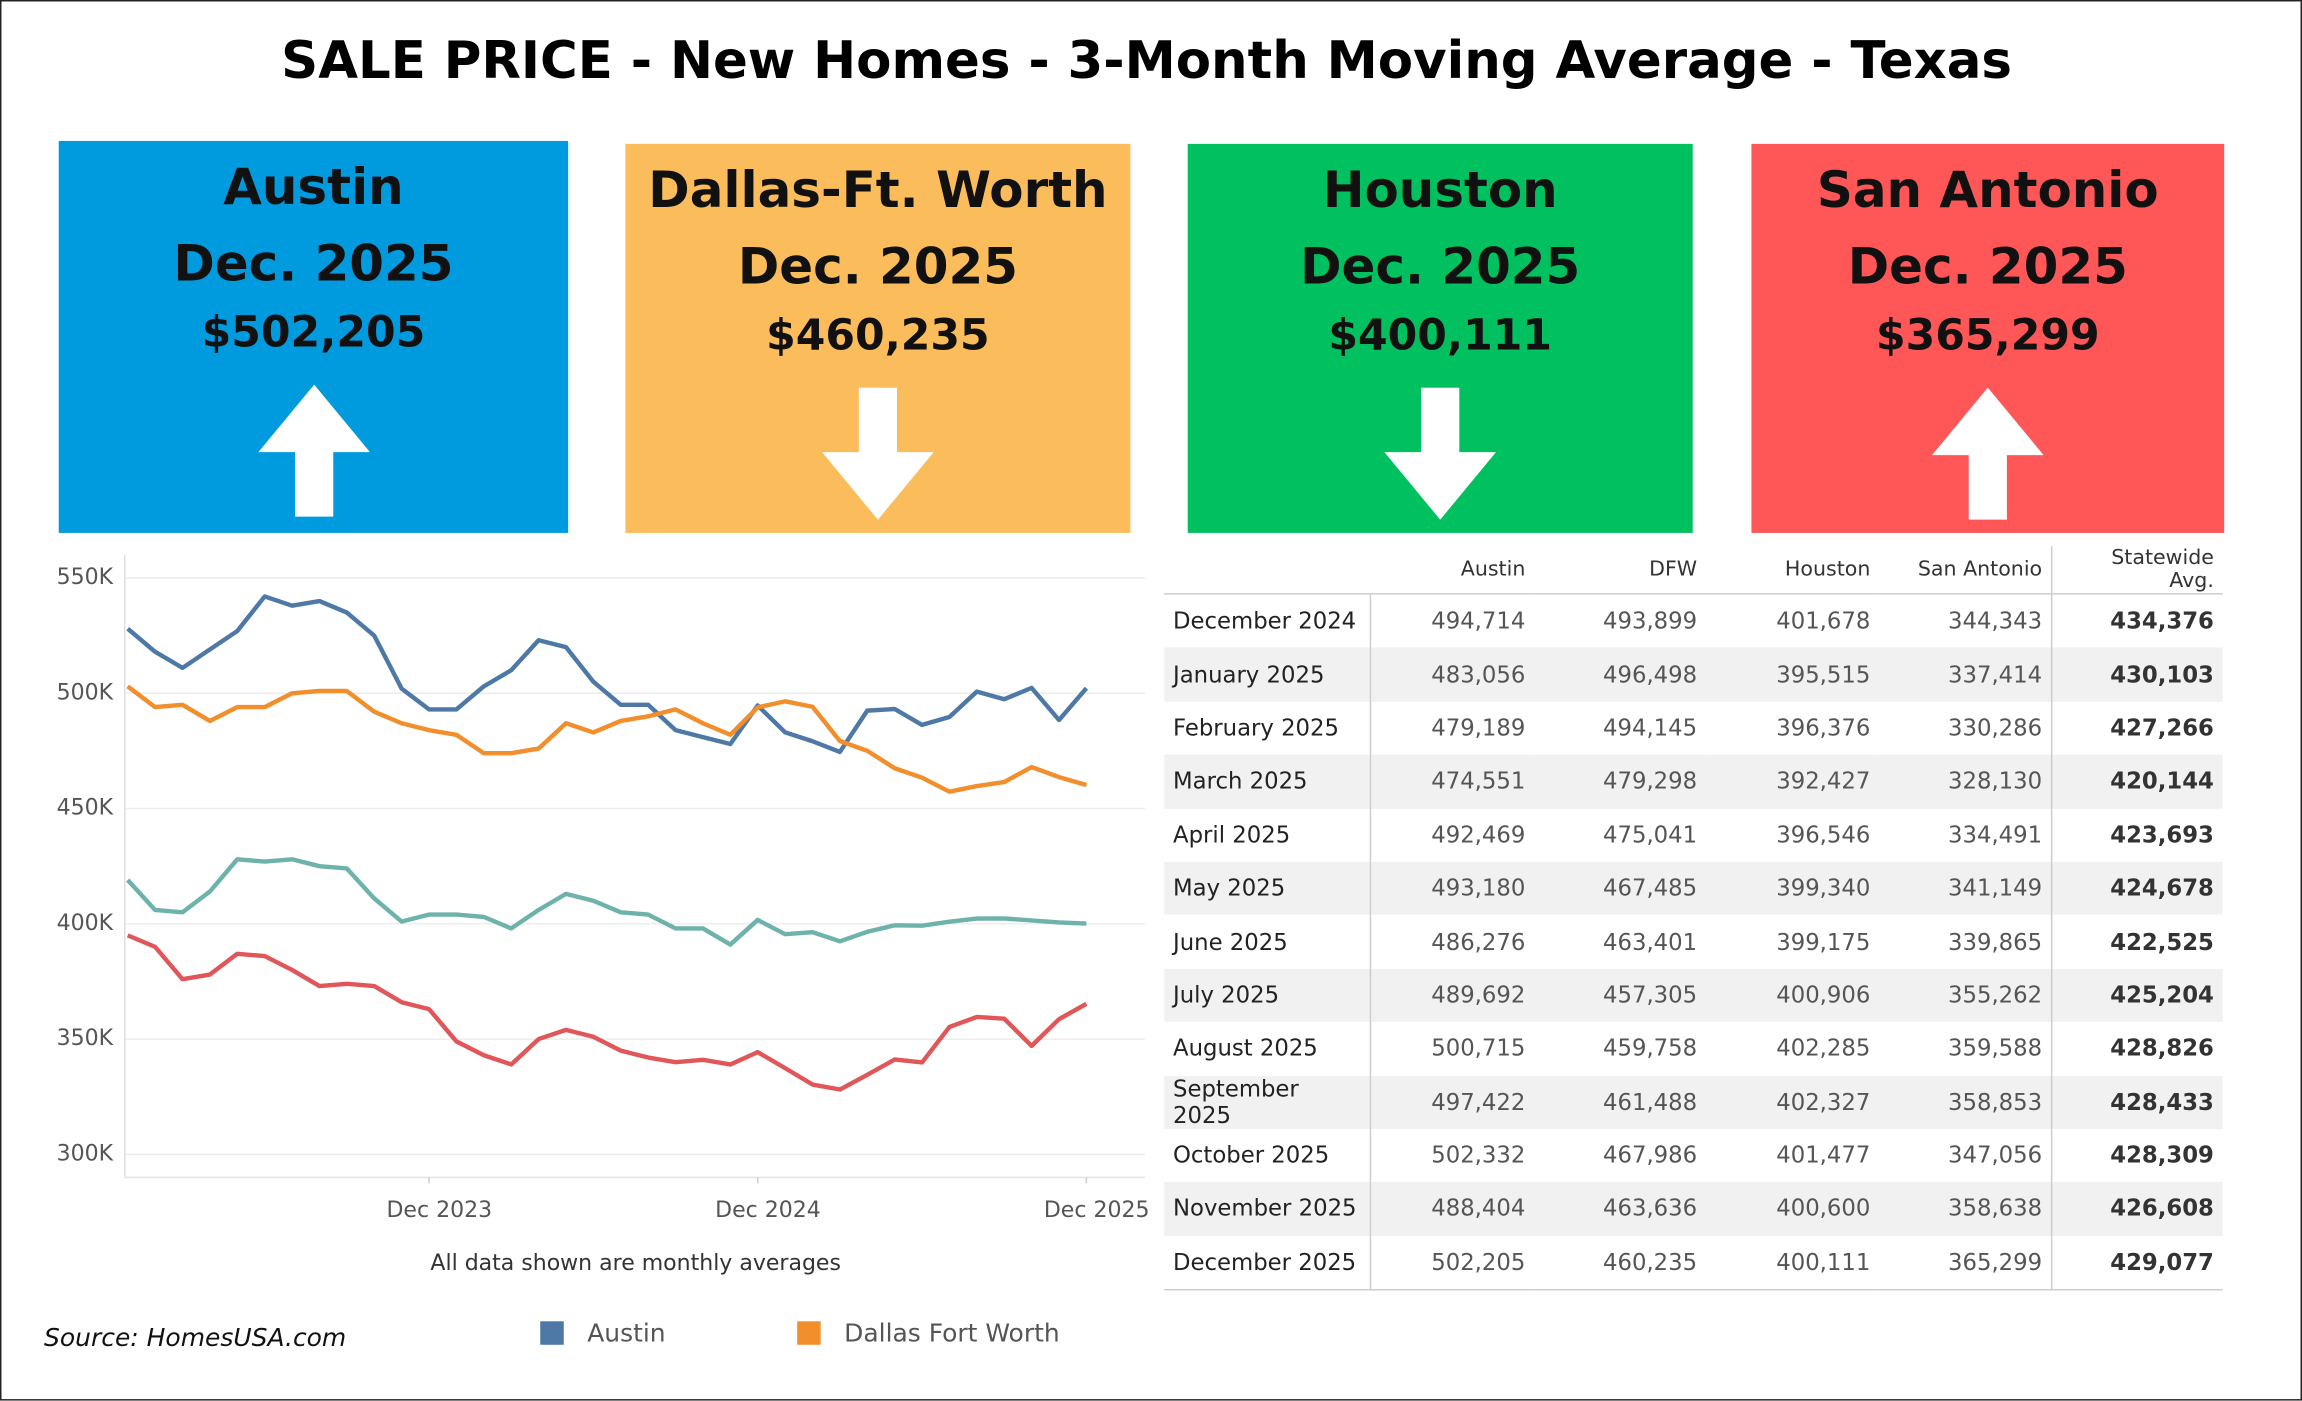 Image resolution: width=2302 pixels, height=1401 pixels. What do you see at coordinates (1478, 728) in the screenshot?
I see `cell-value: 479,189` at bounding box center [1478, 728].